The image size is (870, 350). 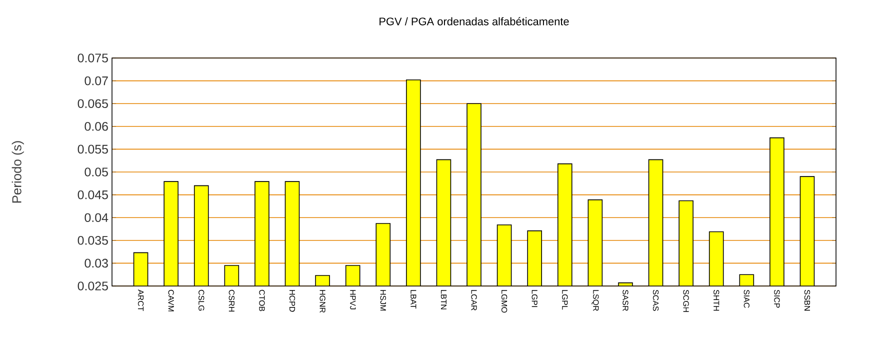 I want to click on y-tick-label: 0.045, so click(x=93, y=195).